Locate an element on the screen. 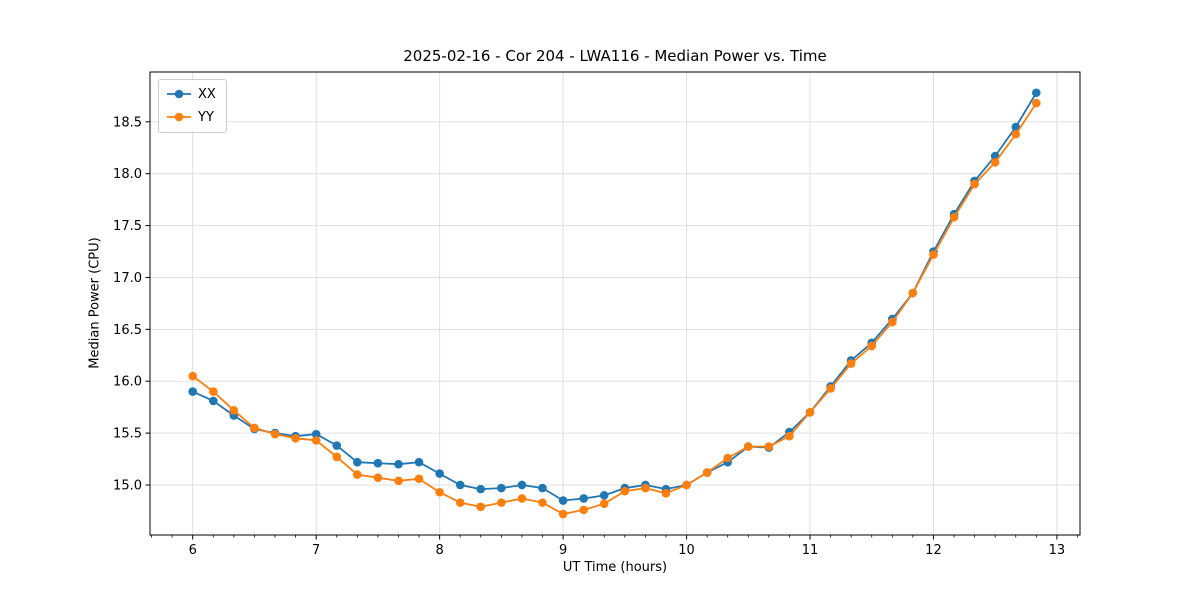 The width and height of the screenshot is (1200, 600). x-tick-label: 6 is located at coordinates (193, 550).